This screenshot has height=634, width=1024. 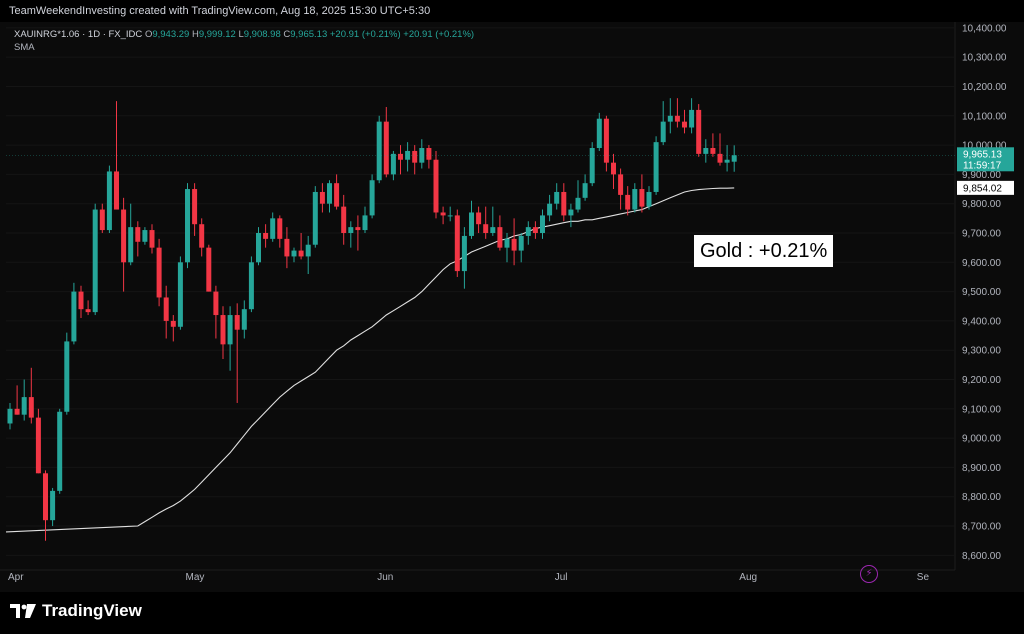 I want to click on change-value-2: +20.91 (+0.21%), so click(x=439, y=34).